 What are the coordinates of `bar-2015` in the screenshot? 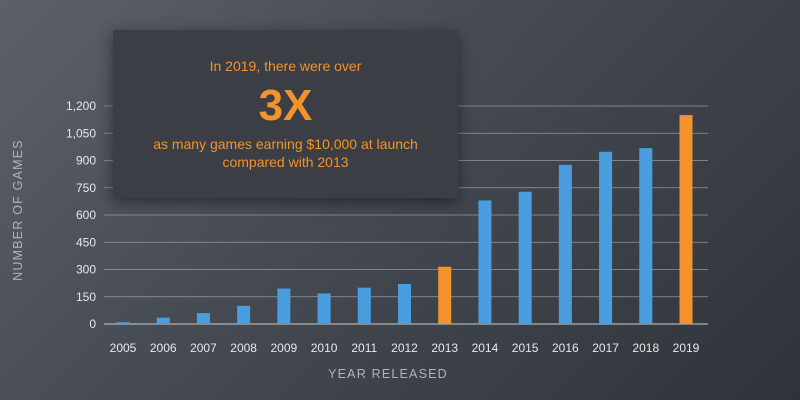 It's located at (525, 257).